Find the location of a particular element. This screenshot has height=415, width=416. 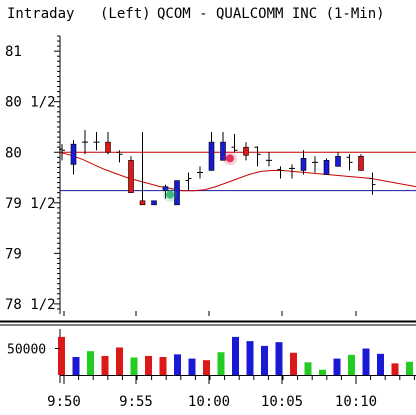

price-tick-label: 79 is located at coordinates (13, 254).